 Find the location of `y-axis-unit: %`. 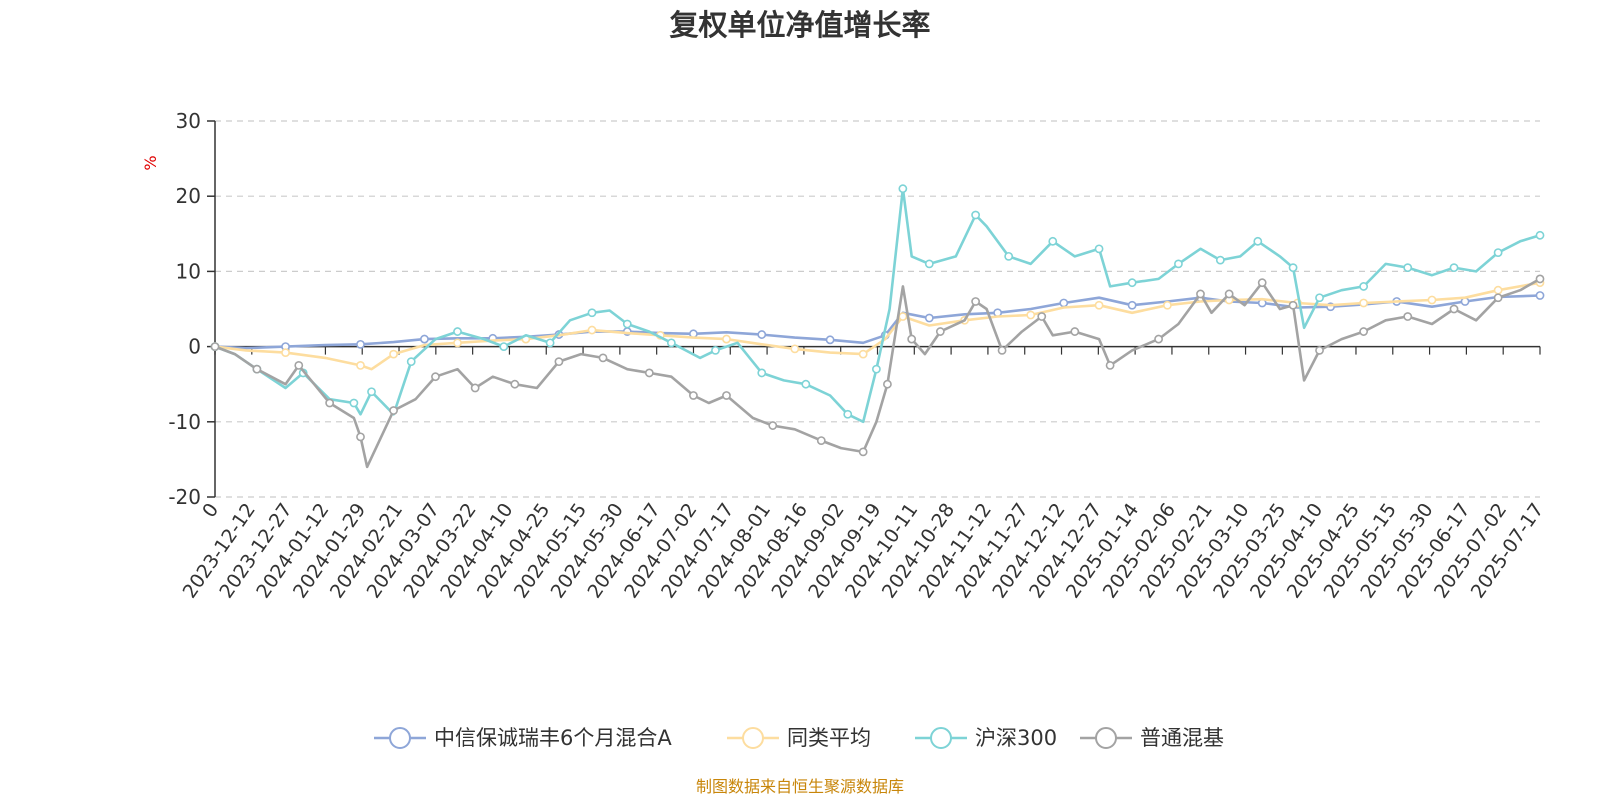

y-axis-unit: % is located at coordinates (150, 162).